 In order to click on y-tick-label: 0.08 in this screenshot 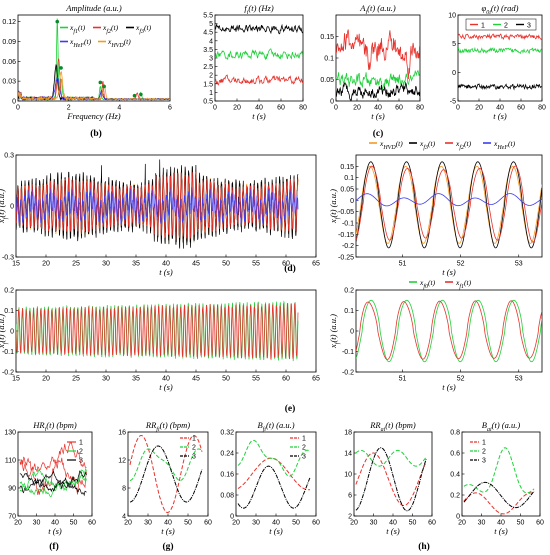, I will do `click(227, 496)`.